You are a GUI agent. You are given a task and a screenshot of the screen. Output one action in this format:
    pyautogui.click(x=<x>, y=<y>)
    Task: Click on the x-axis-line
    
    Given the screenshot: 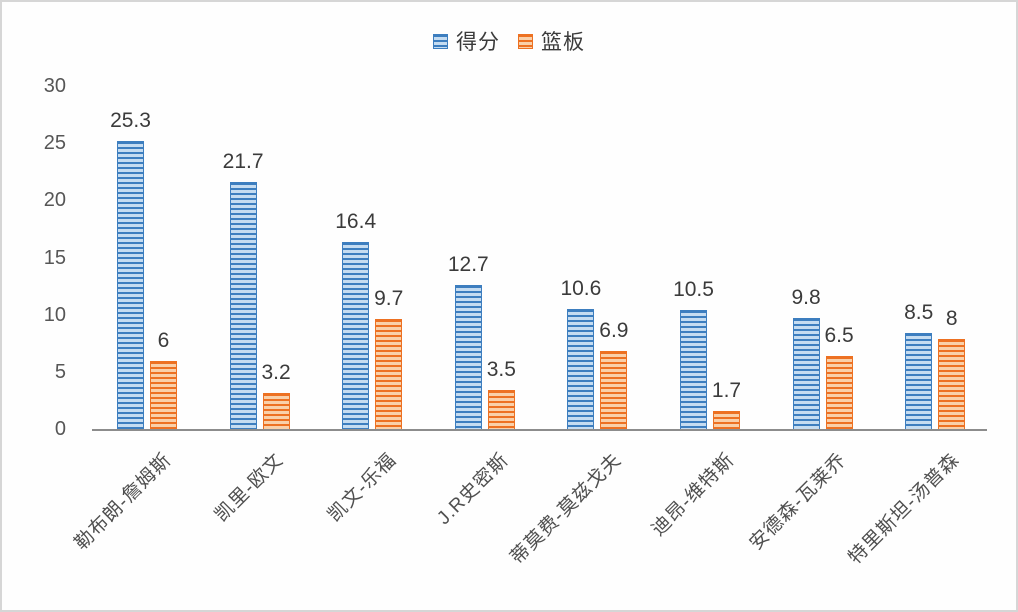 What is the action you would take?
    pyautogui.click(x=539, y=430)
    